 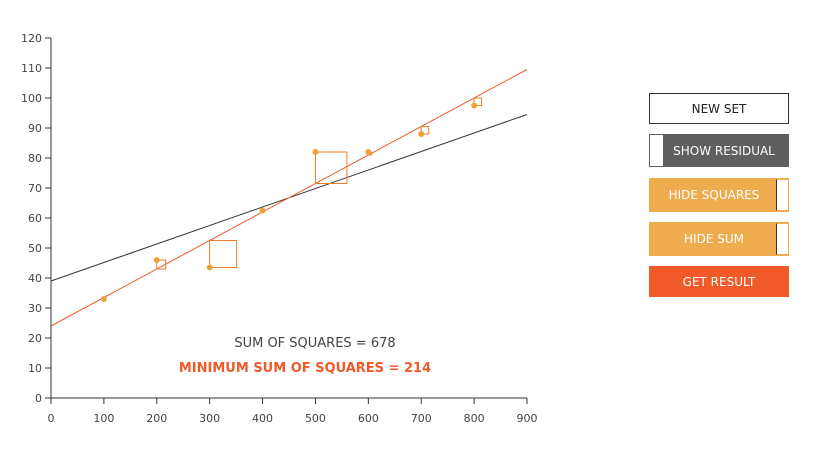 What do you see at coordinates (38, 398) in the screenshot?
I see `y-tick-label: 0` at bounding box center [38, 398].